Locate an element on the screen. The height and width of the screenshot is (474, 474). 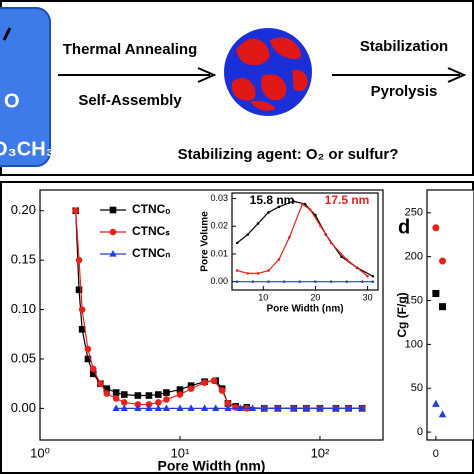
y-tick-label: 0.03 is located at coordinates (219, 198).